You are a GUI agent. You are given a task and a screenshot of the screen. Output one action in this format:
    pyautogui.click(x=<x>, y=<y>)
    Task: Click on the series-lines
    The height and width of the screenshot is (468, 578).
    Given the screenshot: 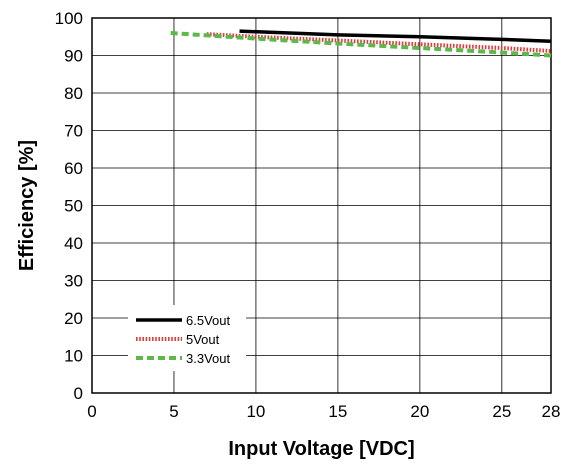 What is the action you would take?
    pyautogui.click(x=361, y=43)
    